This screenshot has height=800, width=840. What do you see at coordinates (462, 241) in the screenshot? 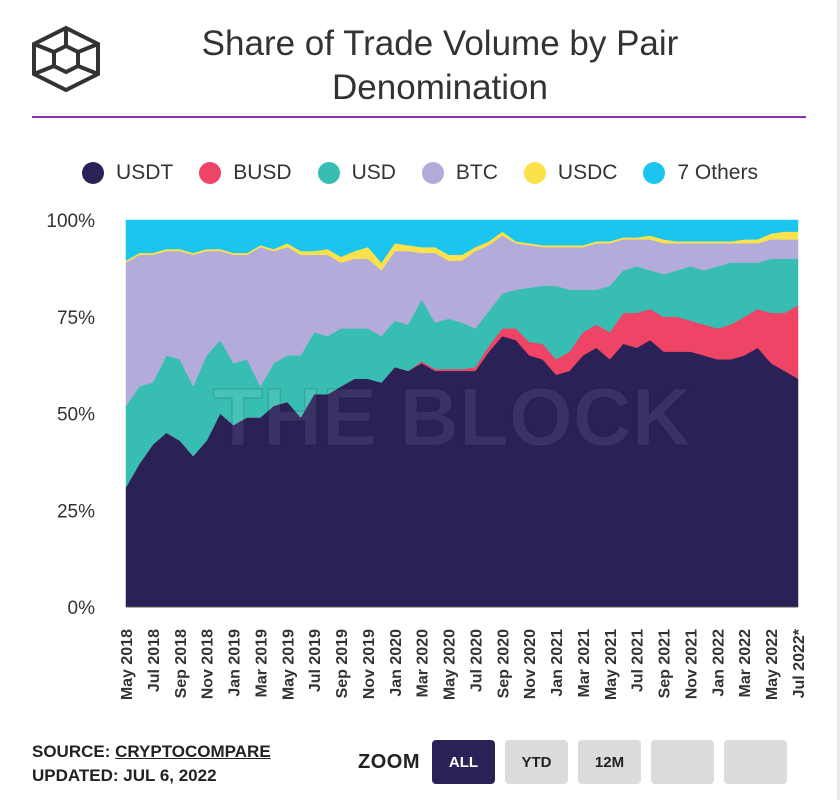
I see `area-series-7-others` at bounding box center [462, 241].